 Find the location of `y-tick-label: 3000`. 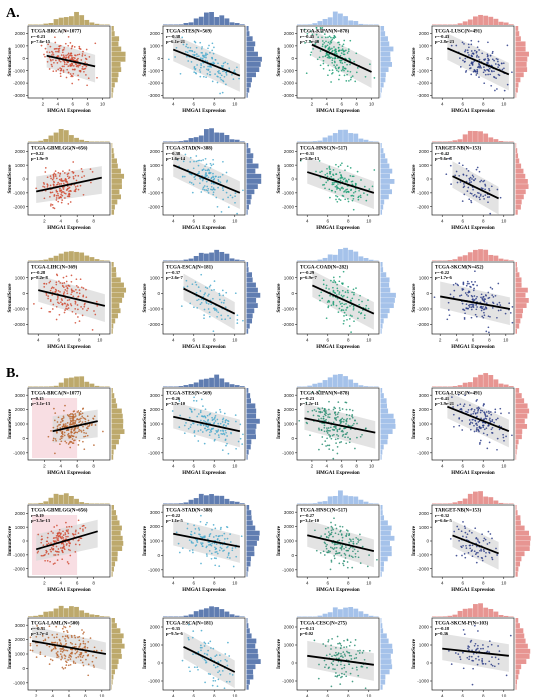

y-tick-label: 3000 is located at coordinates (289, 512).